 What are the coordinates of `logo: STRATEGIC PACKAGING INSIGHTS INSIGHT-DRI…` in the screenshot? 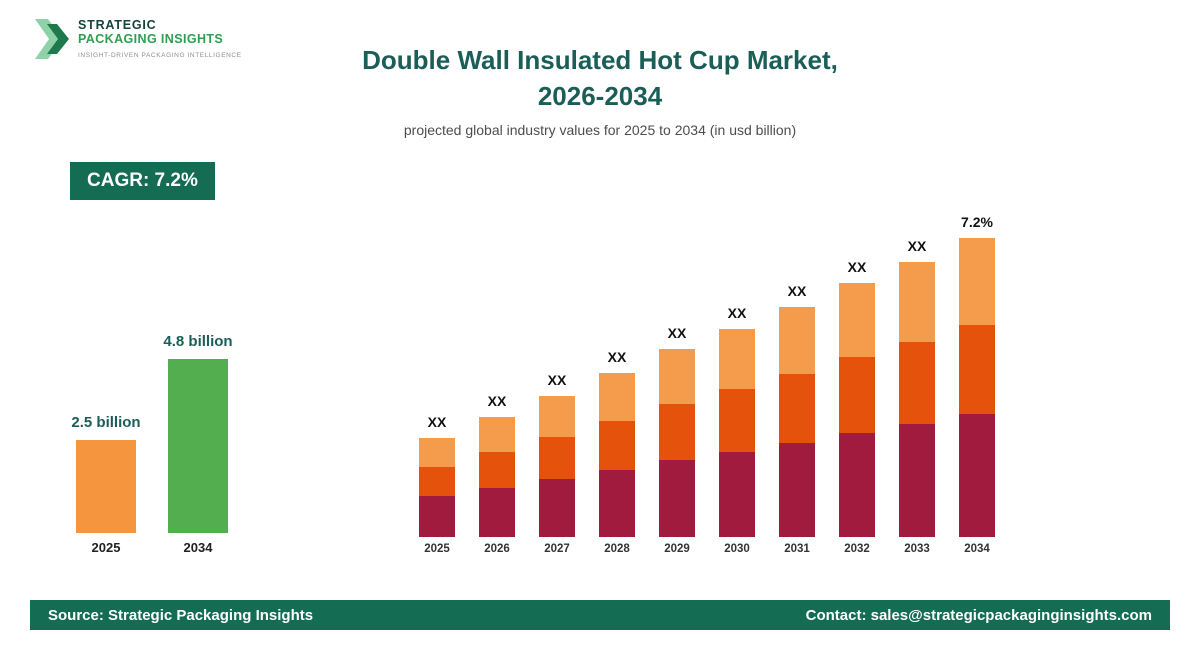 It's located at (138, 39).